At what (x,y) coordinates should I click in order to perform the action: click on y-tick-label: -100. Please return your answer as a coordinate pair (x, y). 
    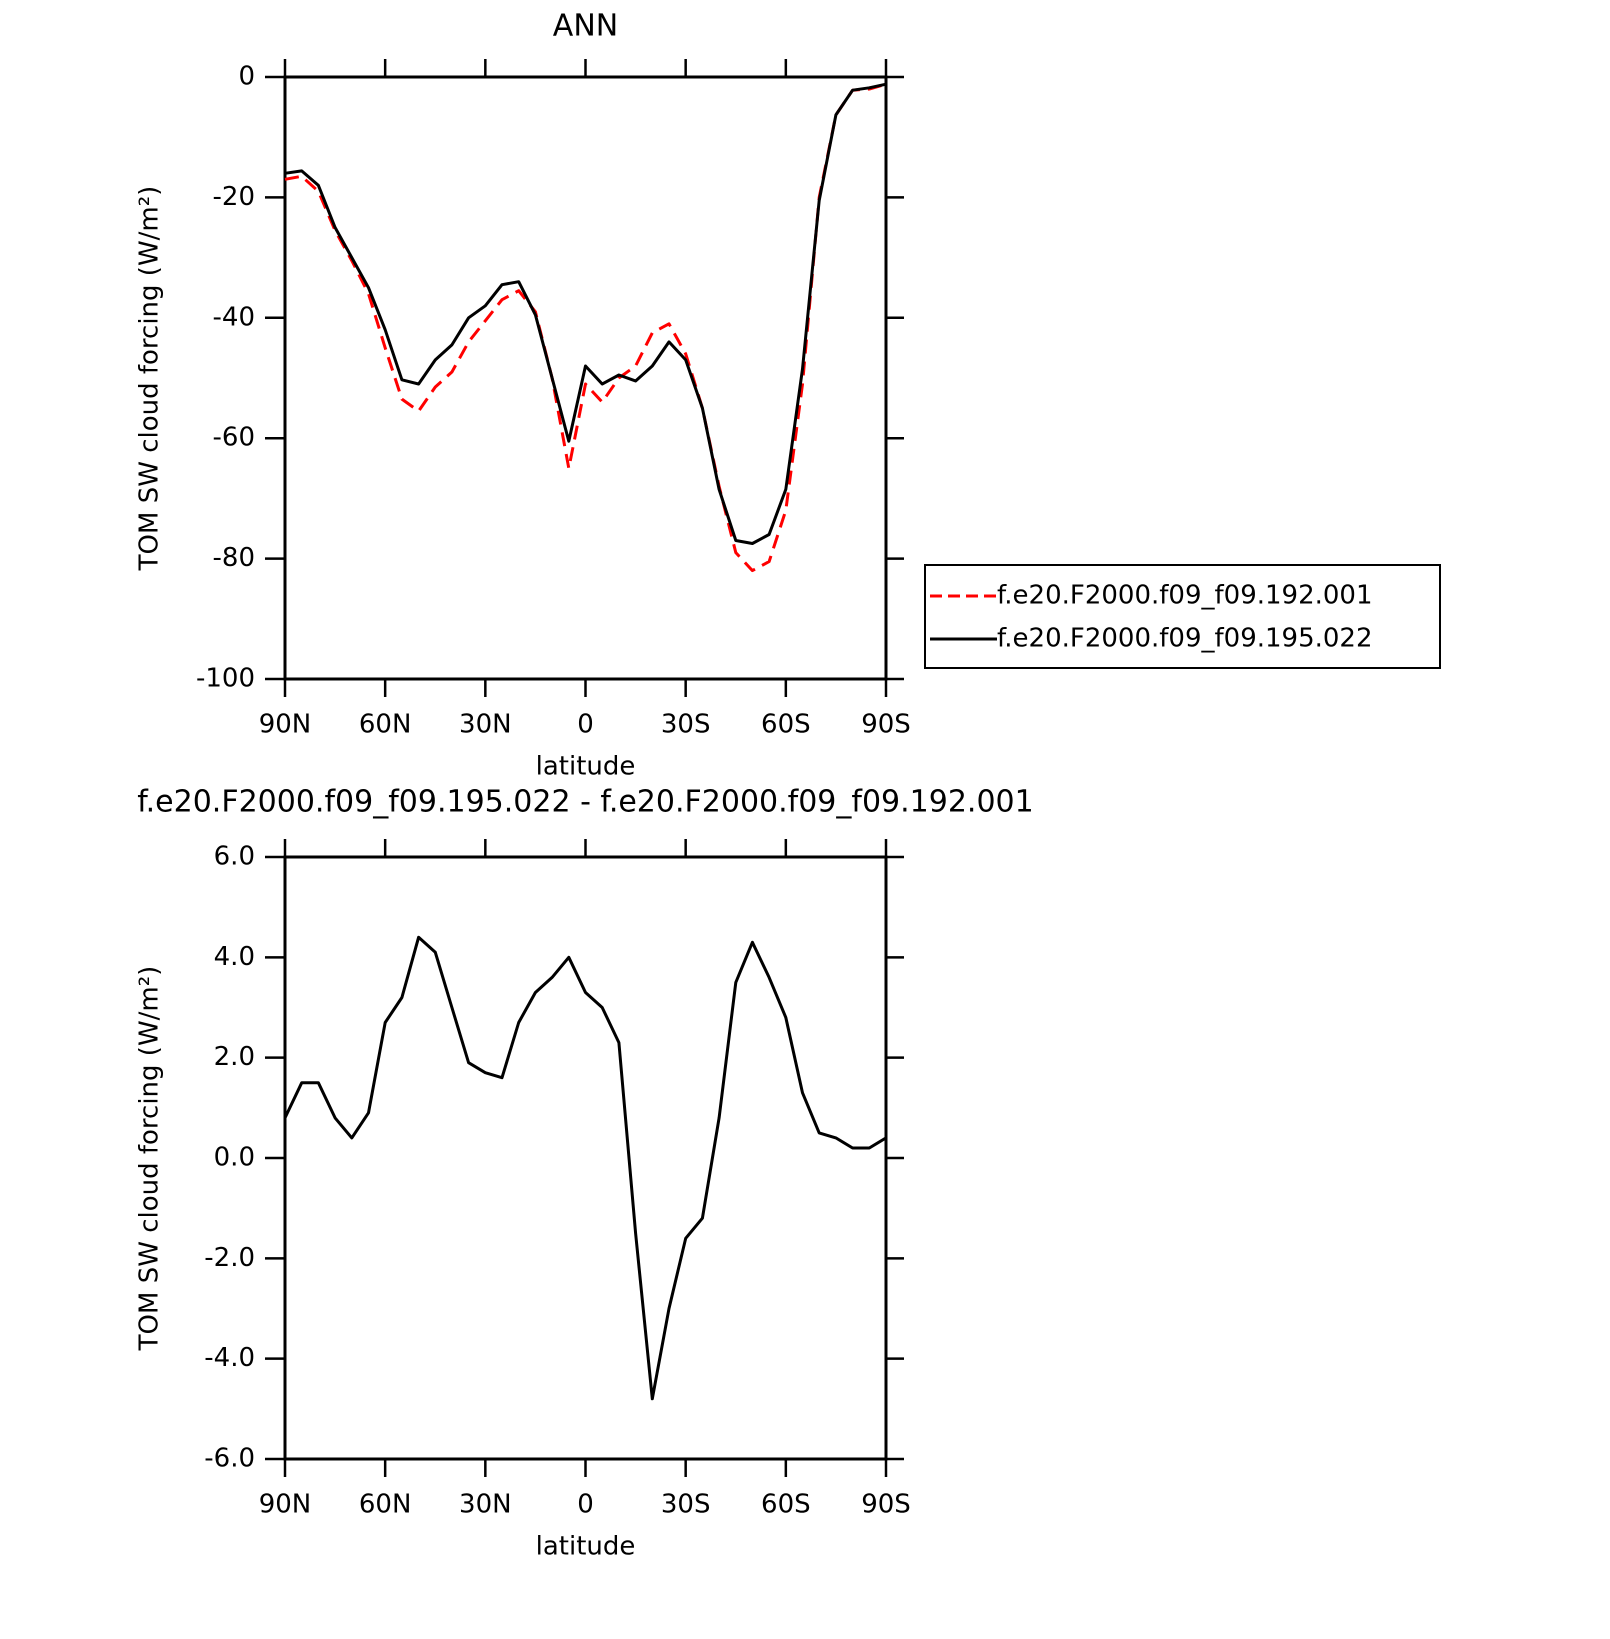
    Looking at the image, I should click on (225, 679).